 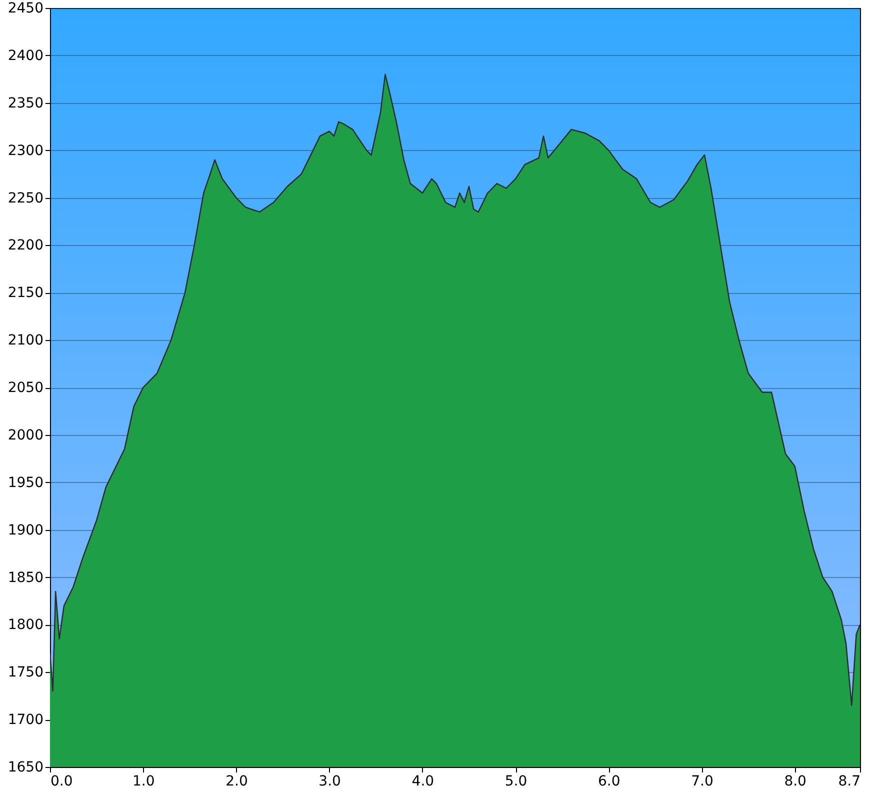 I want to click on x-tick-label: 3.0, so click(x=329, y=782).